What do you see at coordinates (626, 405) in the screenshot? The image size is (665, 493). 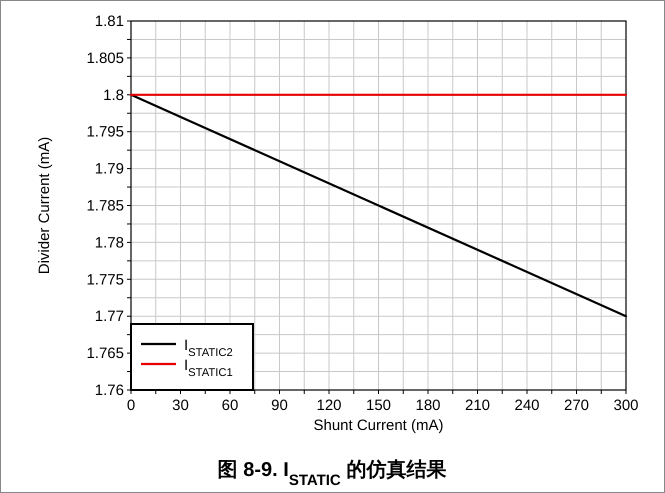 I see `x-tick-label: 300` at bounding box center [626, 405].